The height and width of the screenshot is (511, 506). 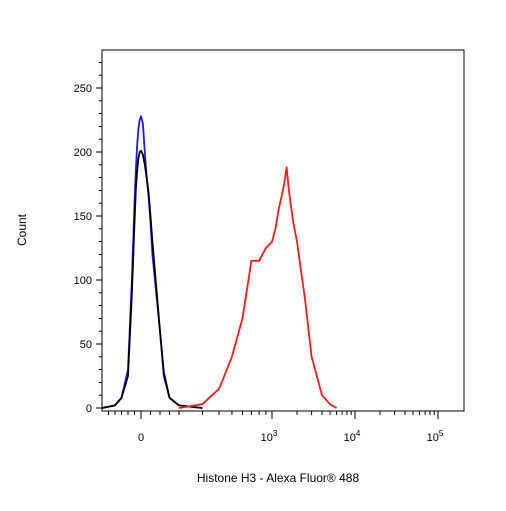 I want to click on y-tick-label: 50, so click(x=86, y=345).